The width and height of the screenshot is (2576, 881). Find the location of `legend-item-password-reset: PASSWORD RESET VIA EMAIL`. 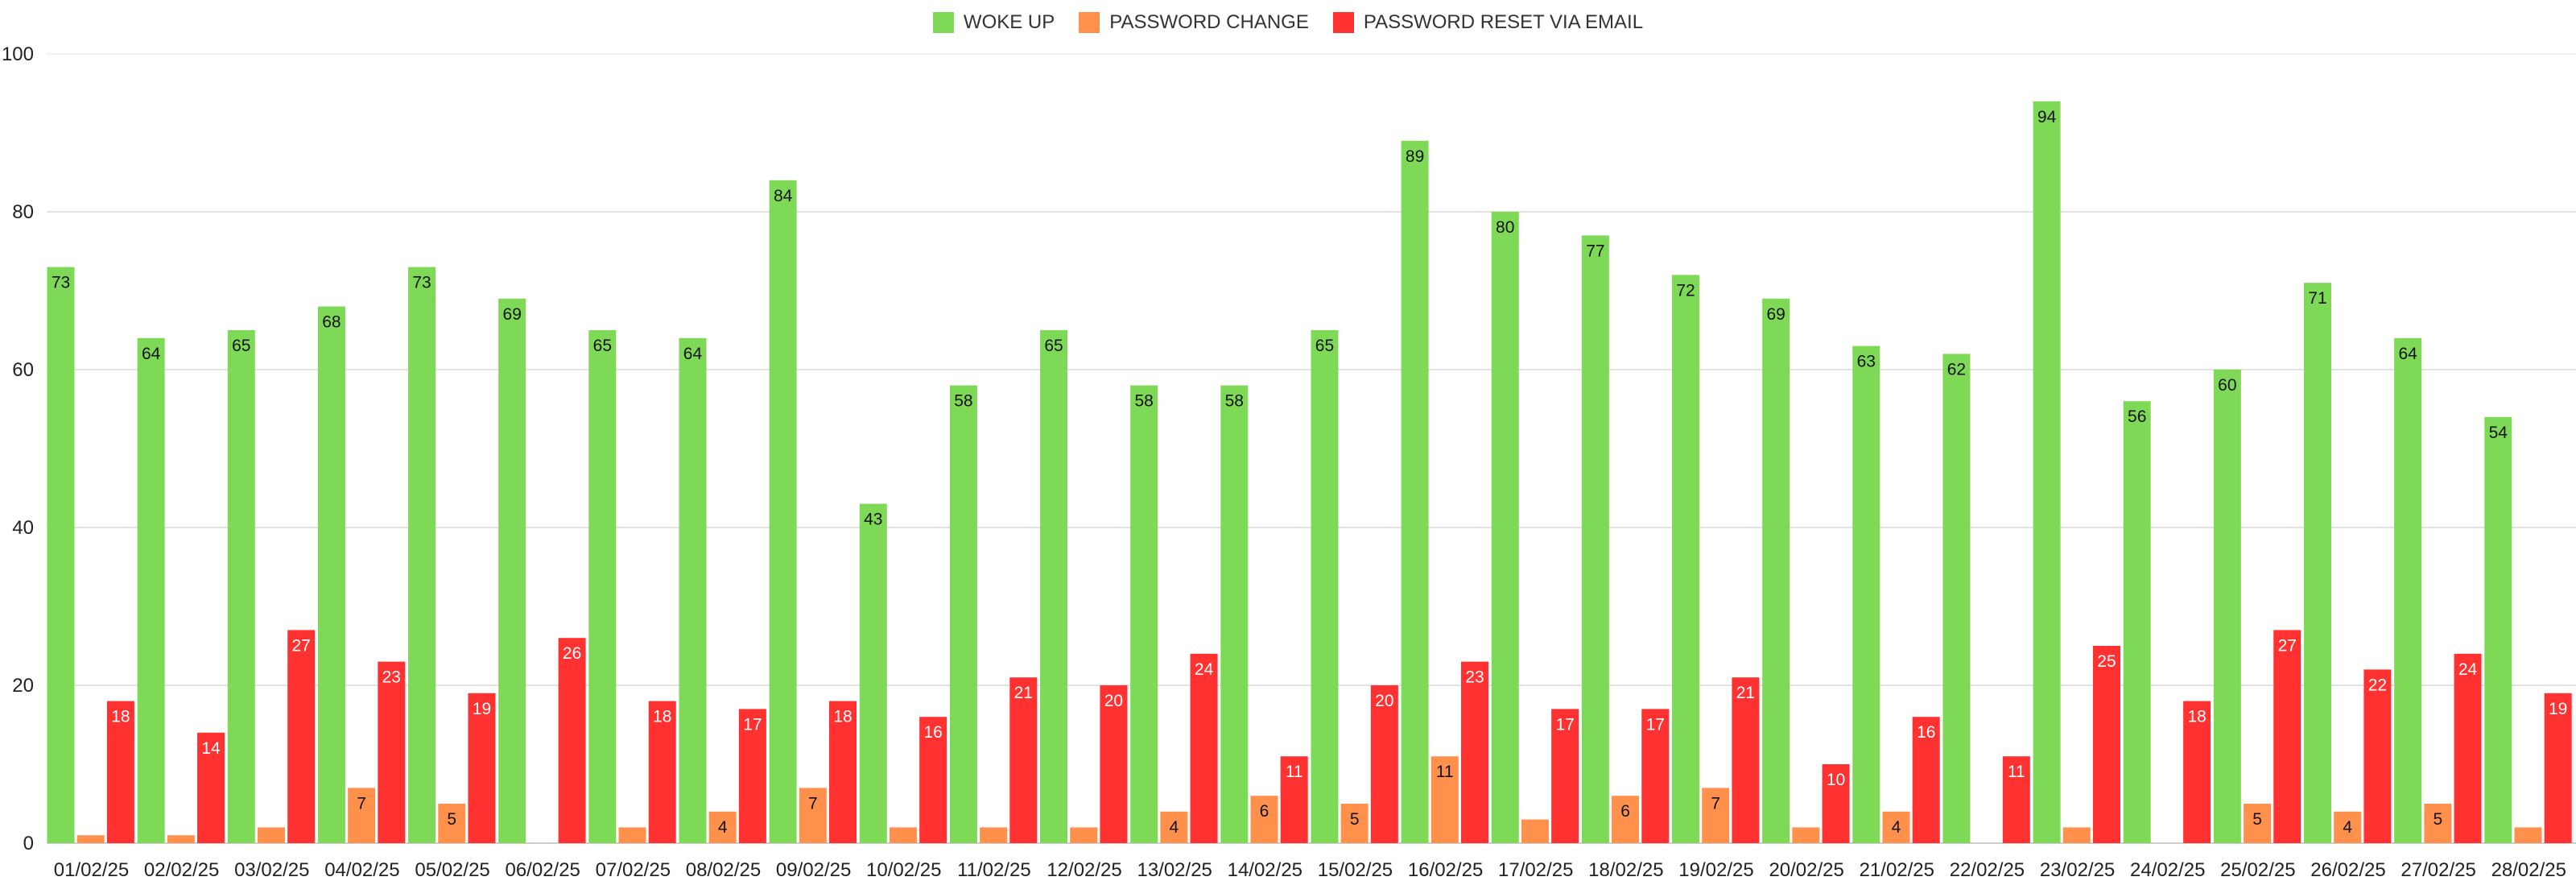

legend-item-password-reset: PASSWORD RESET VIA EMAIL is located at coordinates (1487, 22).